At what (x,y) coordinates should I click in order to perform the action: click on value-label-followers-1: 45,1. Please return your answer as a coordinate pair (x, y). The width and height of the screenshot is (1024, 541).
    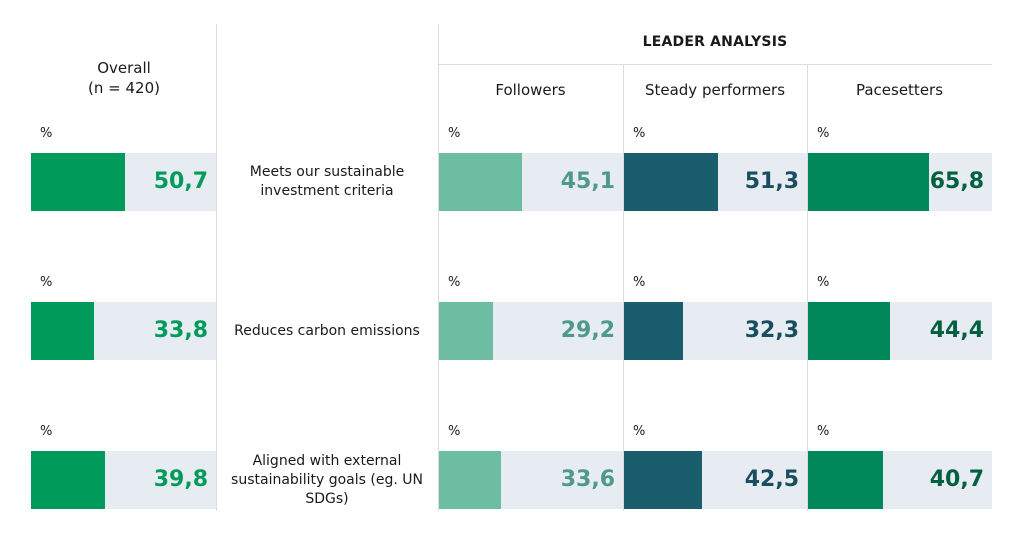
    Looking at the image, I should click on (587, 181).